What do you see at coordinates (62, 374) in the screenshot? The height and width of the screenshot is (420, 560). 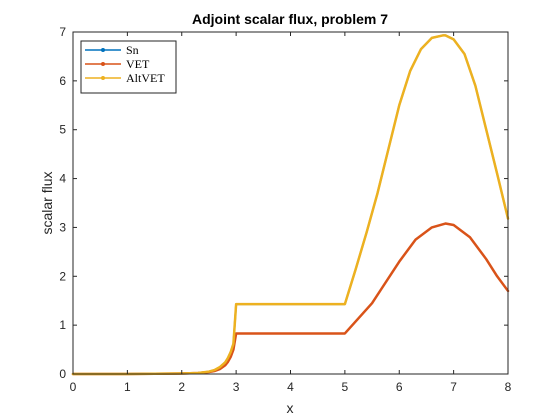 I see `y-tick-label: 0` at bounding box center [62, 374].